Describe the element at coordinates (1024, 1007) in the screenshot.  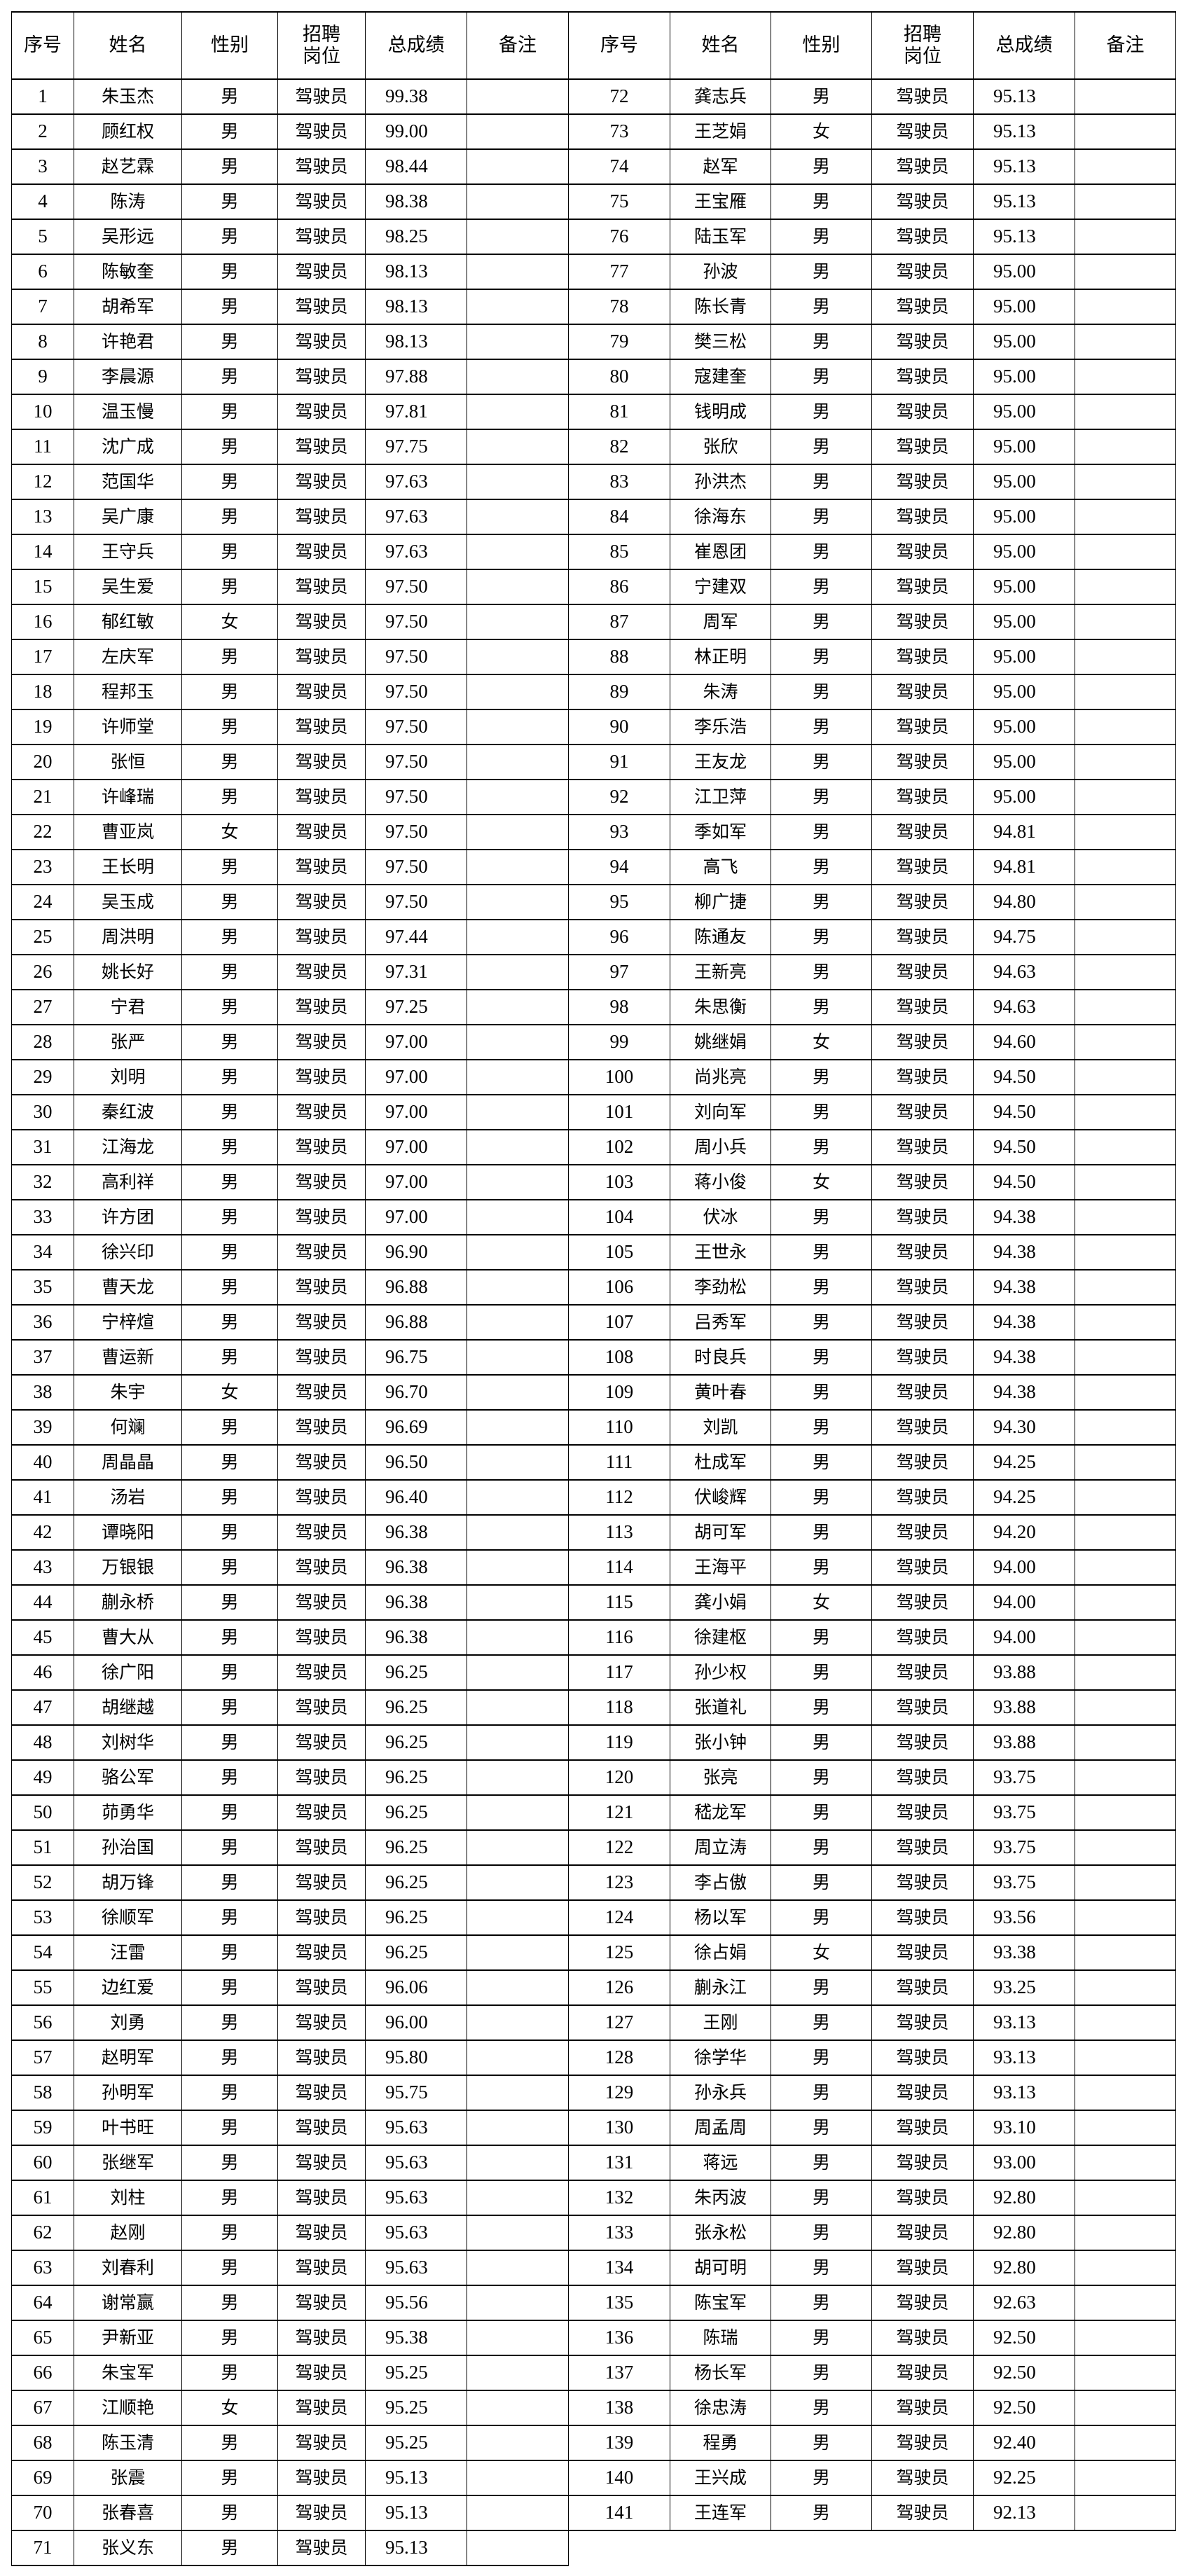
I see `cell-score: 94.63` at that location.